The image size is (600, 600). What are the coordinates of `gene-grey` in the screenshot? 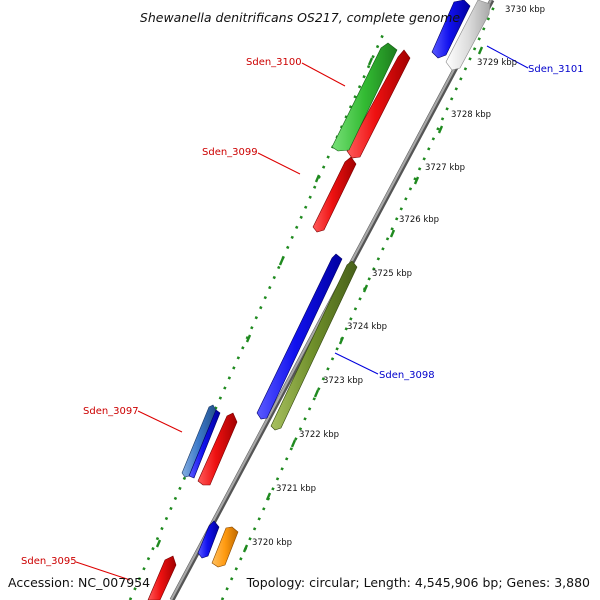 It's located at (468, 35).